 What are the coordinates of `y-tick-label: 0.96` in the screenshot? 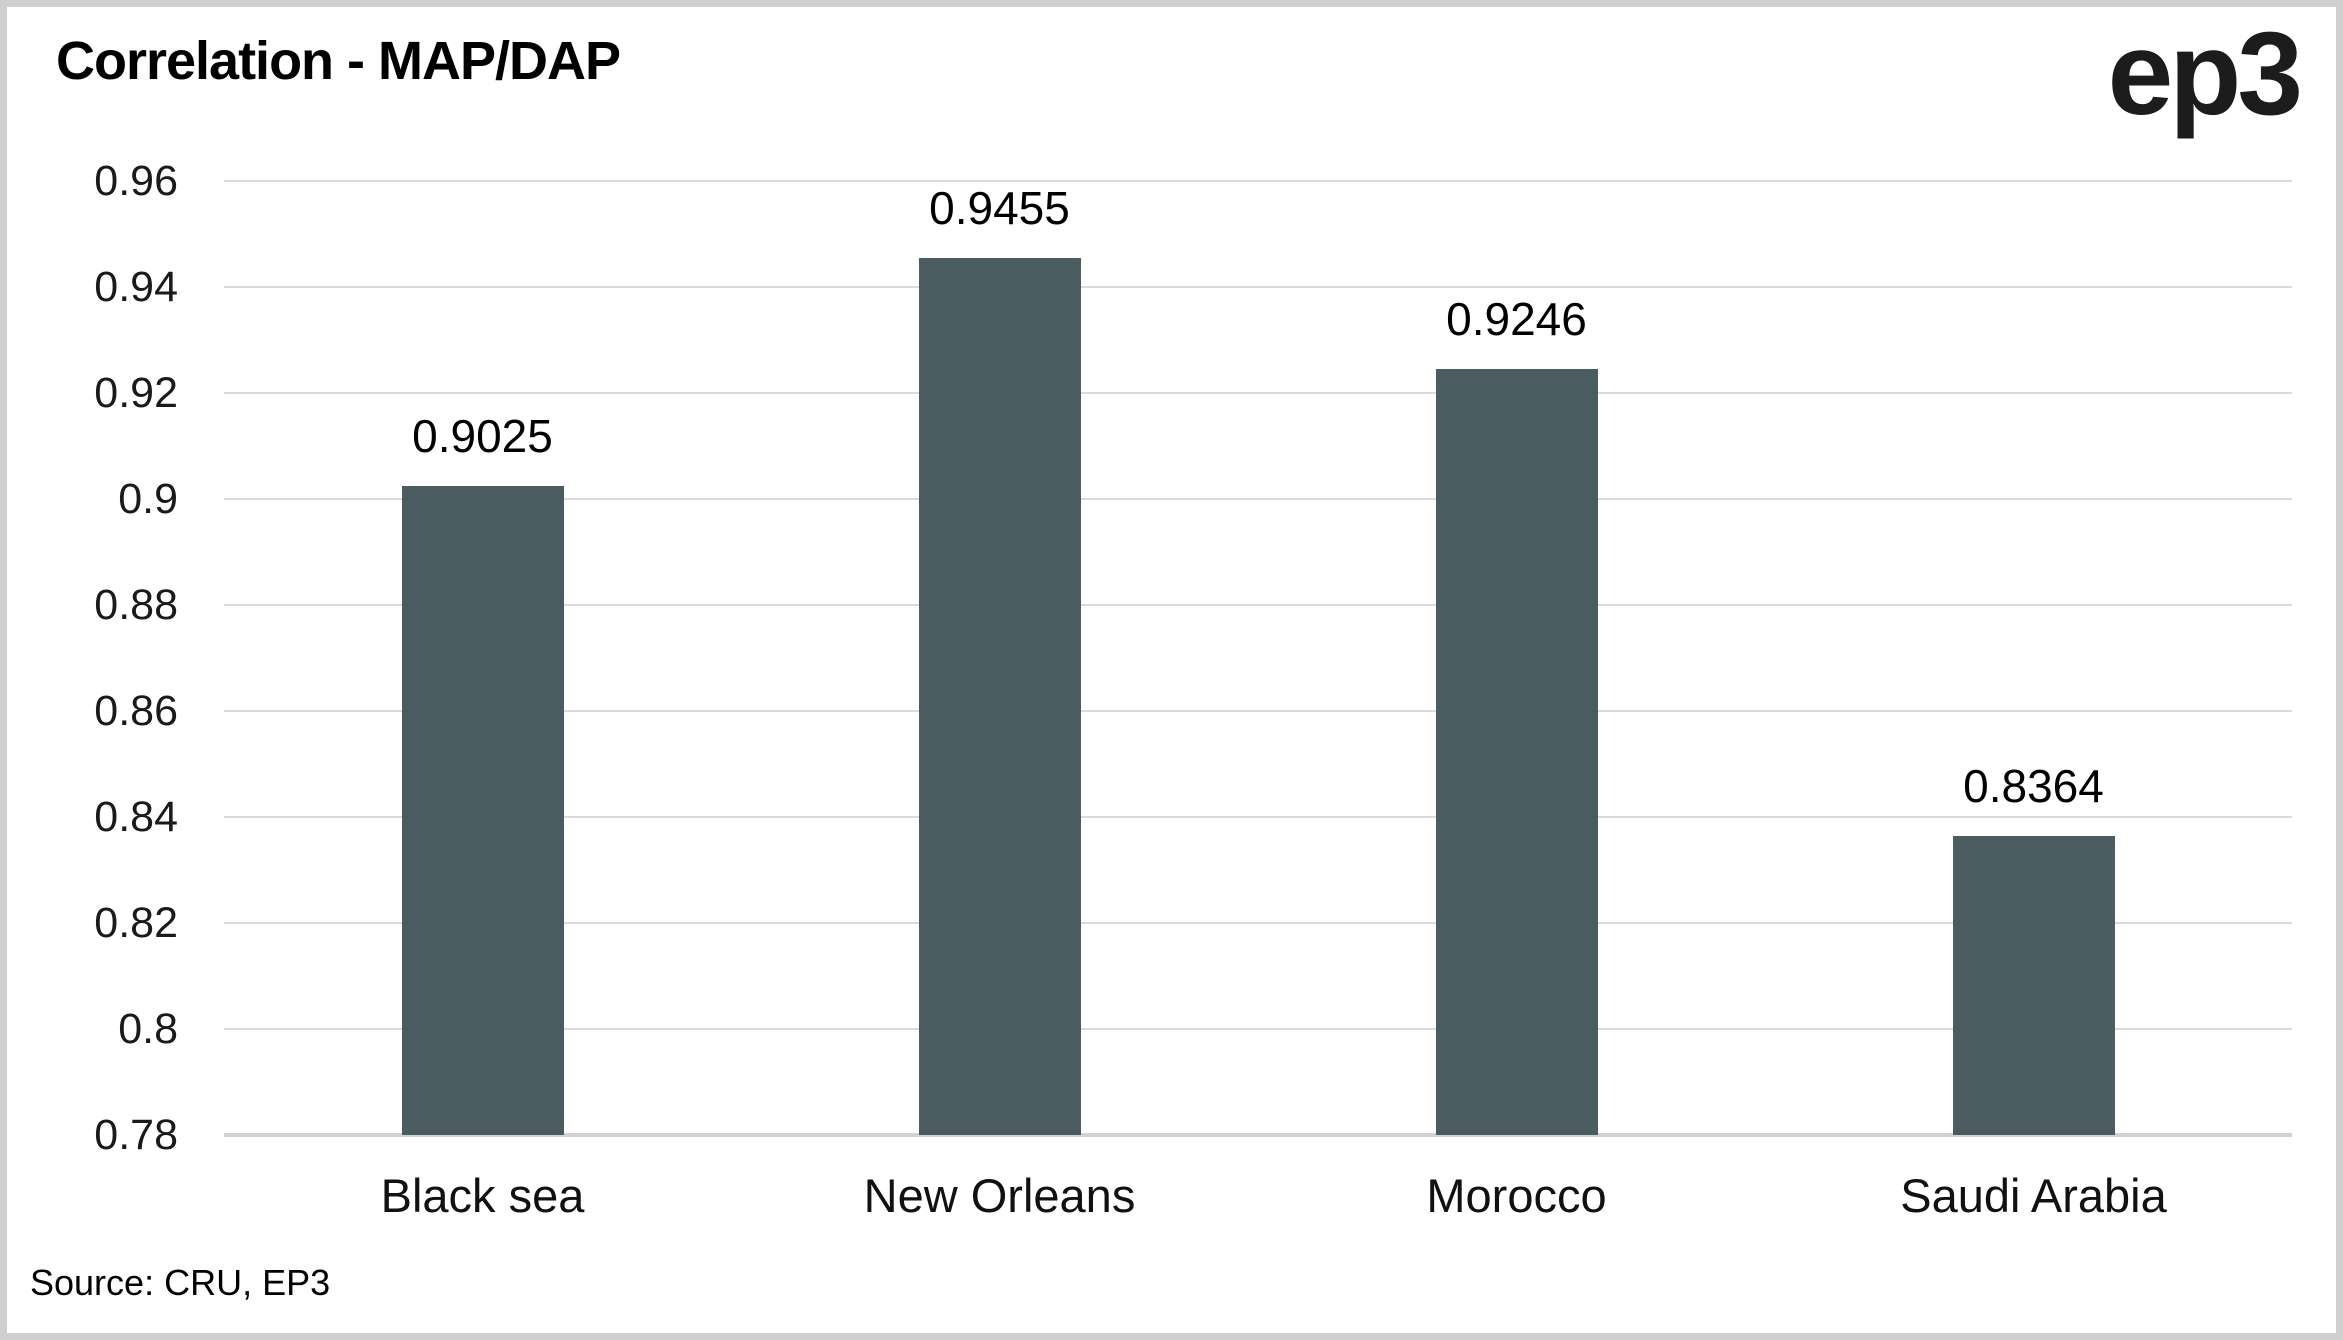 It's located at (136, 181).